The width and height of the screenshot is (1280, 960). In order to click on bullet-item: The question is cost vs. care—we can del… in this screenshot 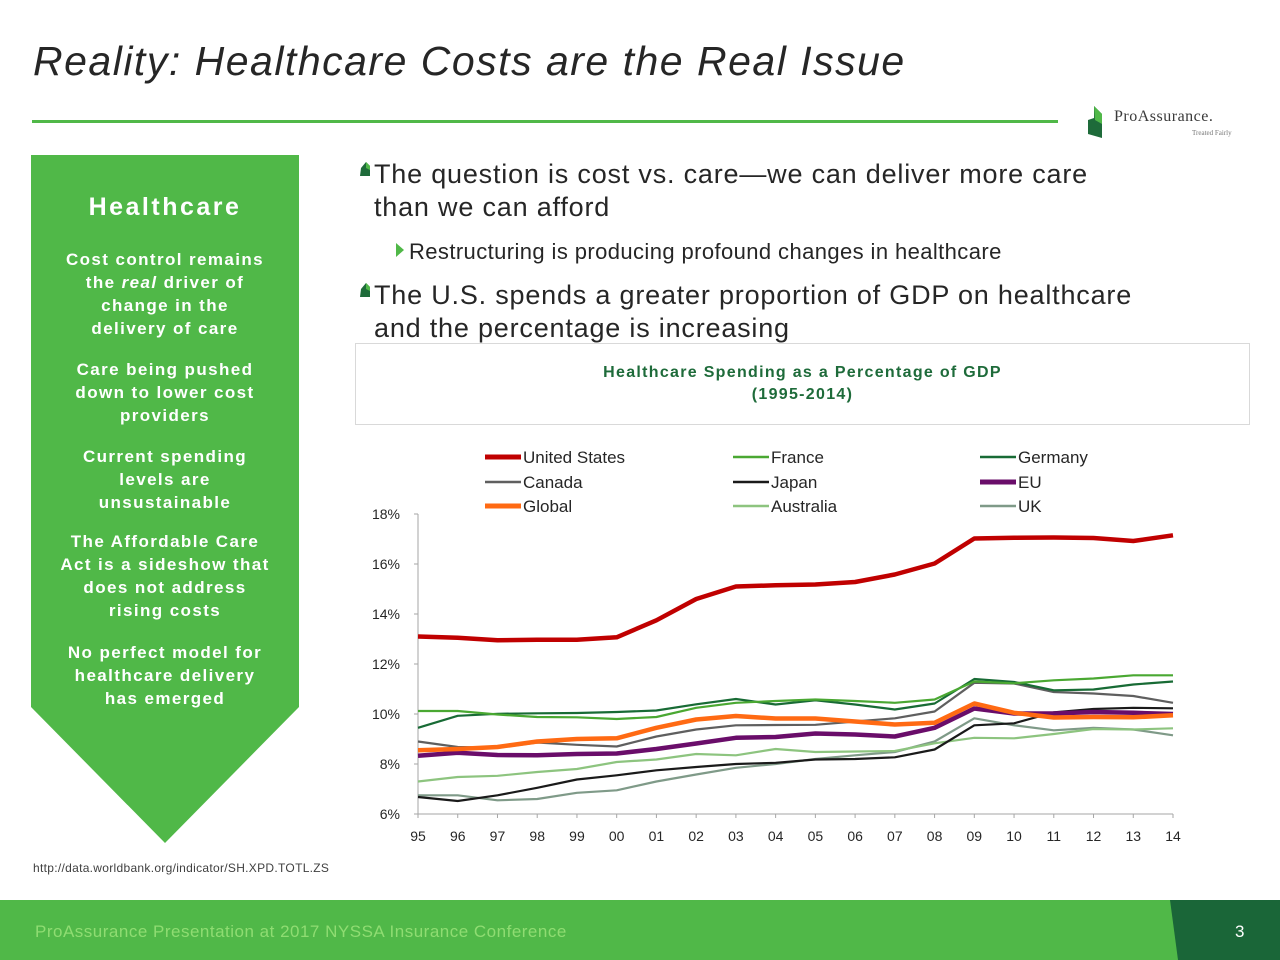, I will do `click(723, 191)`.